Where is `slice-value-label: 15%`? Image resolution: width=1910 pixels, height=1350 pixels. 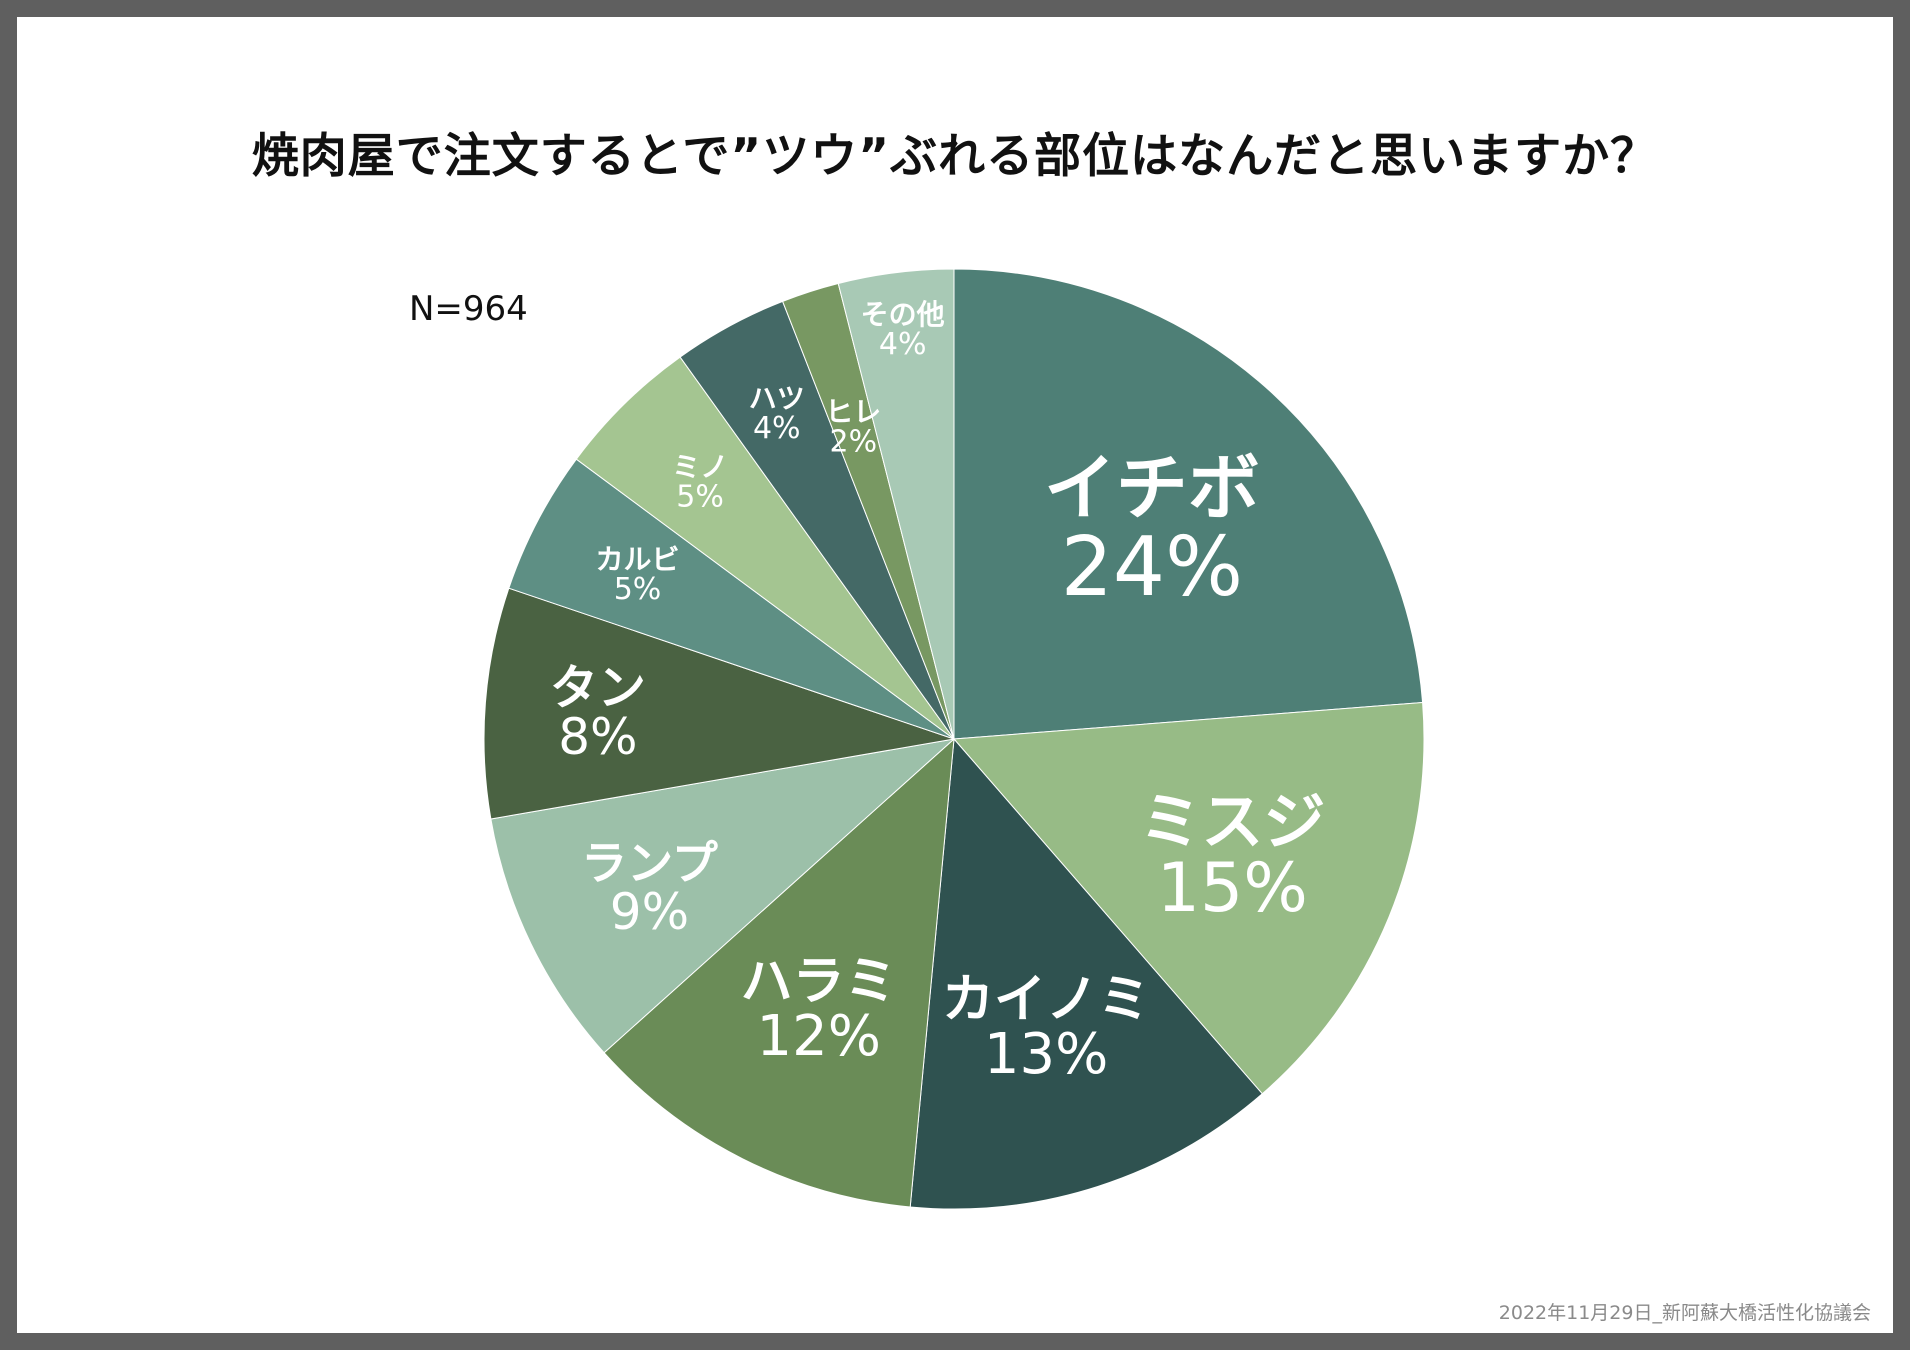 slice-value-label: 15% is located at coordinates (1232, 888).